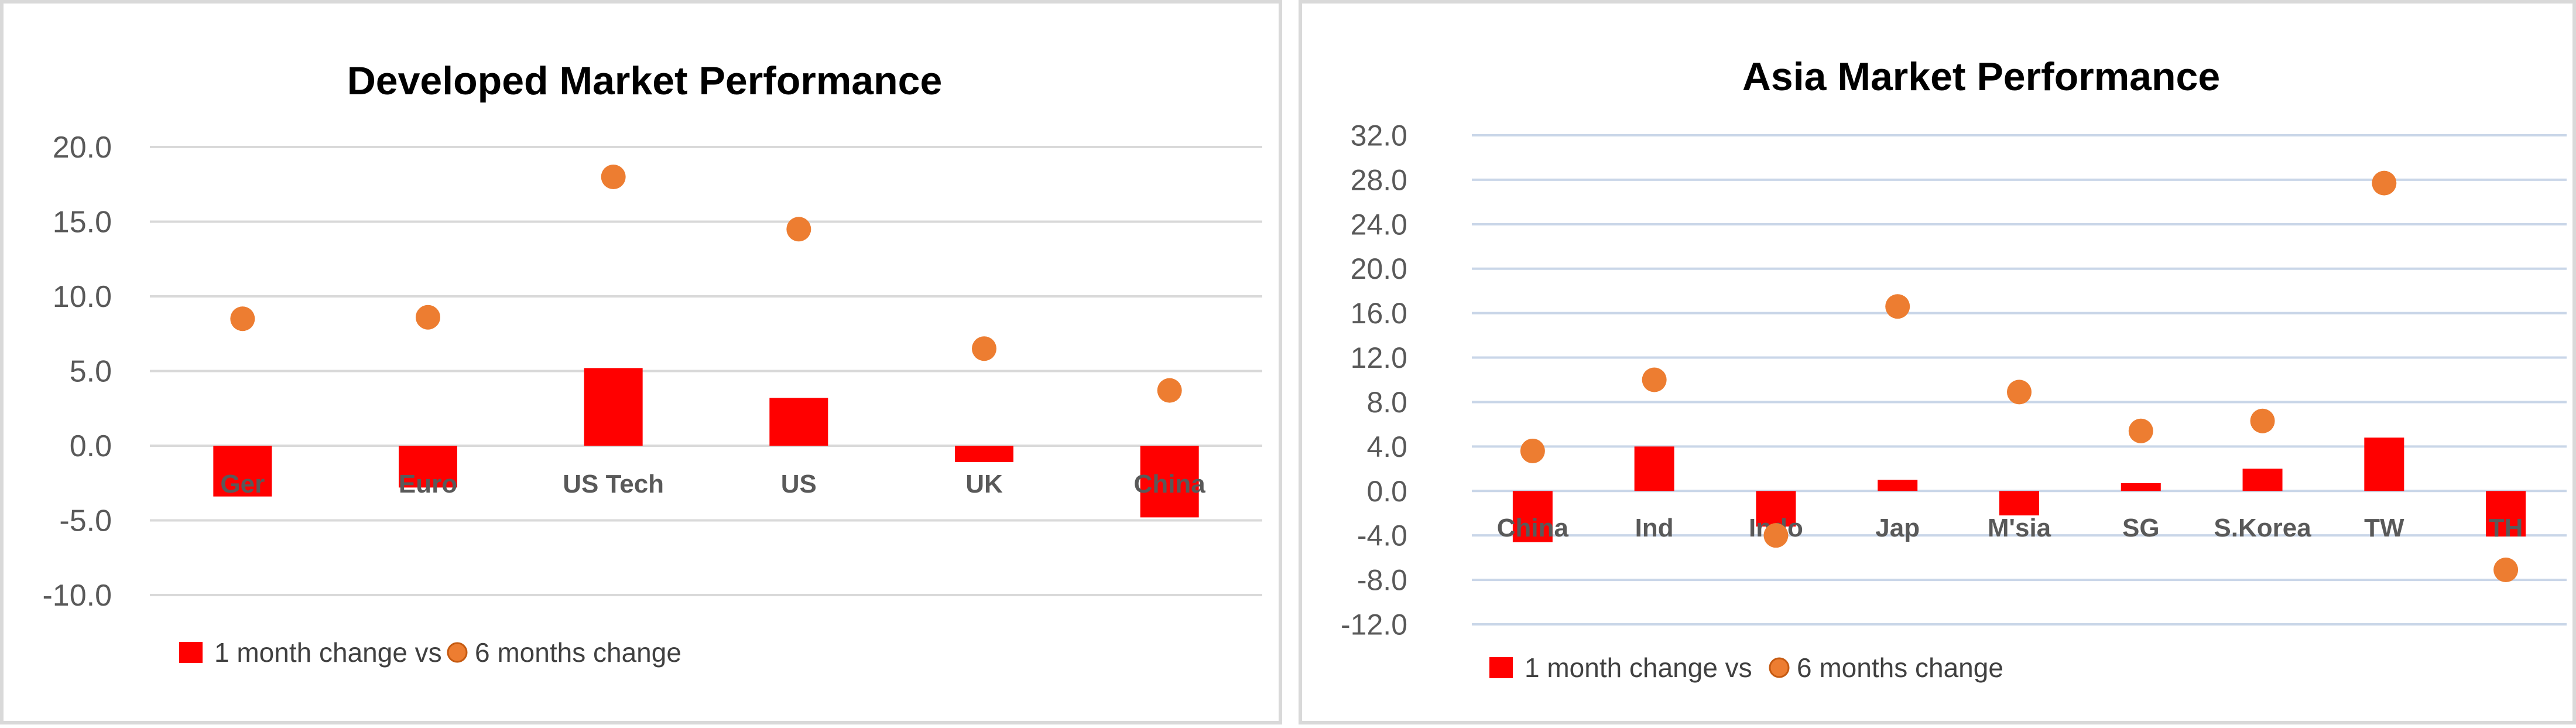 The height and width of the screenshot is (728, 2576). I want to click on y-tick-label: -8.0, so click(1382, 580).